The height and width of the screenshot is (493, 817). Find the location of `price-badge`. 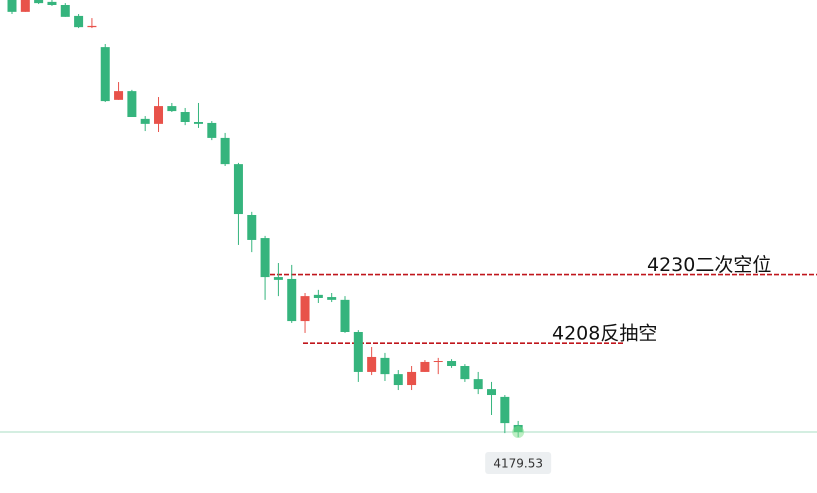

price-badge is located at coordinates (518, 463).